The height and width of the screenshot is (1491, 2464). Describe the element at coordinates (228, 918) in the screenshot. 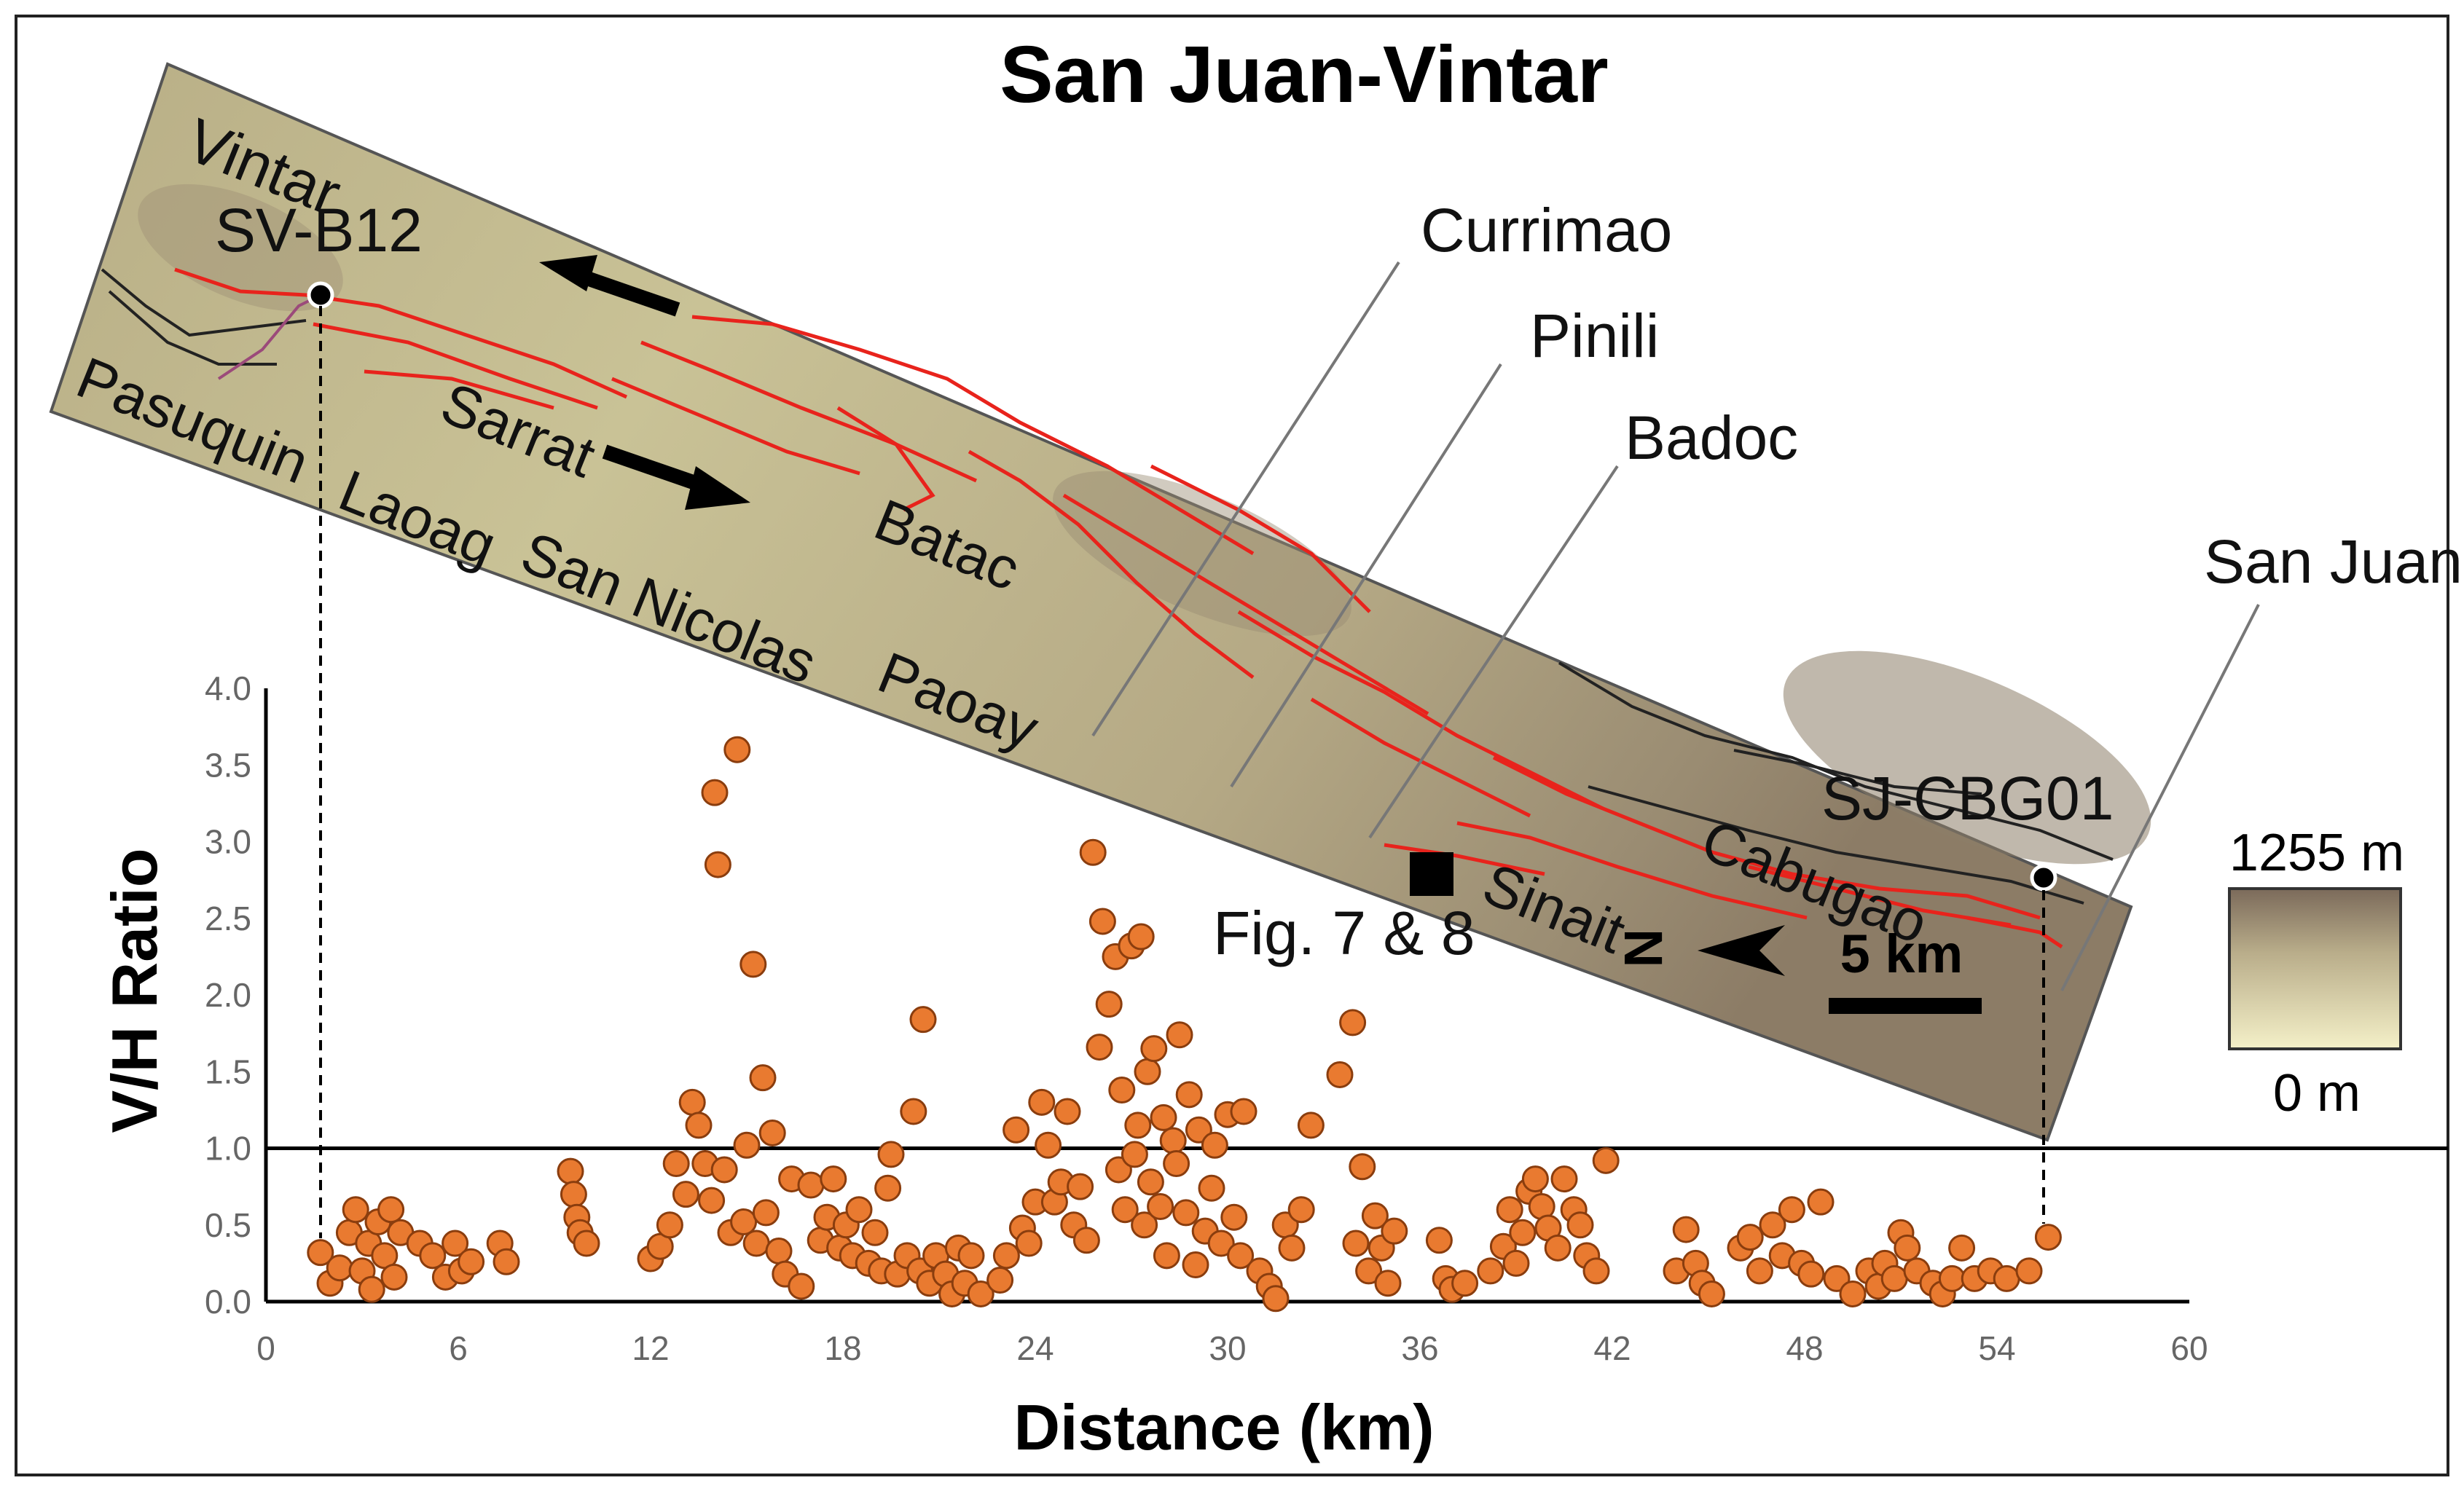

I see `y-tick-label: 2.5` at that location.